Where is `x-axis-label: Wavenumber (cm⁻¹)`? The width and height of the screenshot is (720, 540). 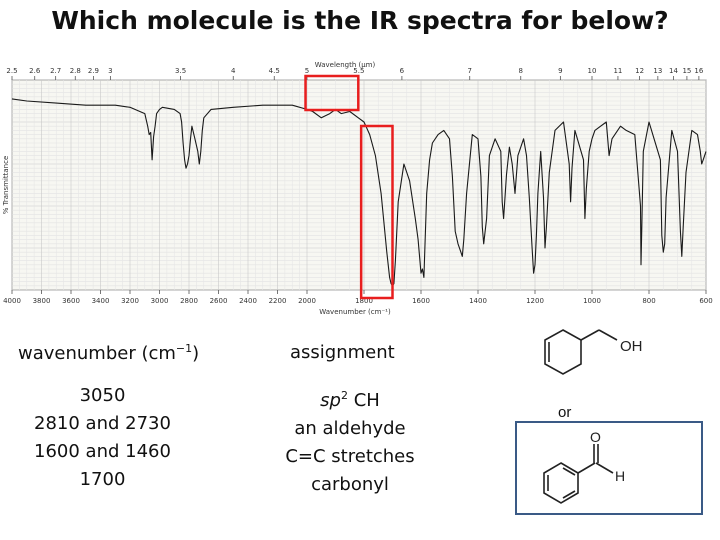
x-axis-label: Wavenumber (cm⁻¹) is located at coordinates (355, 312).